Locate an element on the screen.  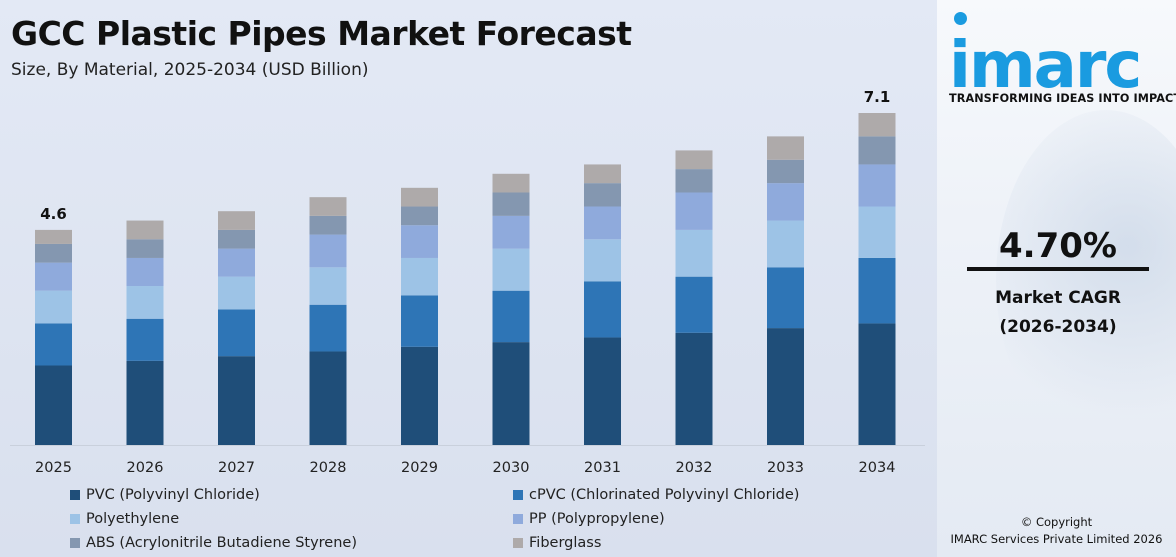
logo-text: imarc is located at coordinates (1045, 66).